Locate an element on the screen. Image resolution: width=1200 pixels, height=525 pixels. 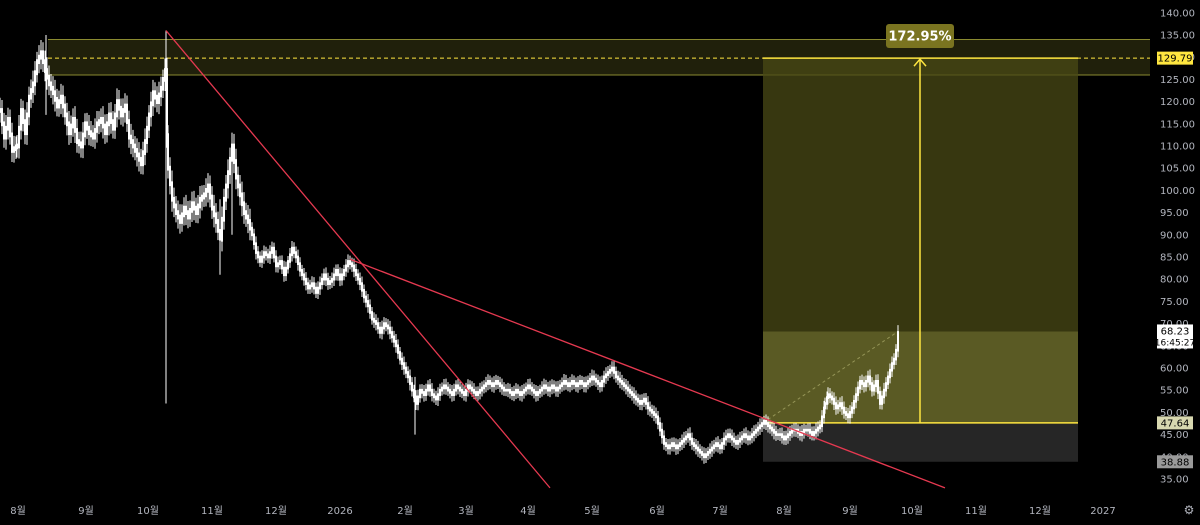
y-axis-tick-label: 105.00 is located at coordinates (1177, 169).